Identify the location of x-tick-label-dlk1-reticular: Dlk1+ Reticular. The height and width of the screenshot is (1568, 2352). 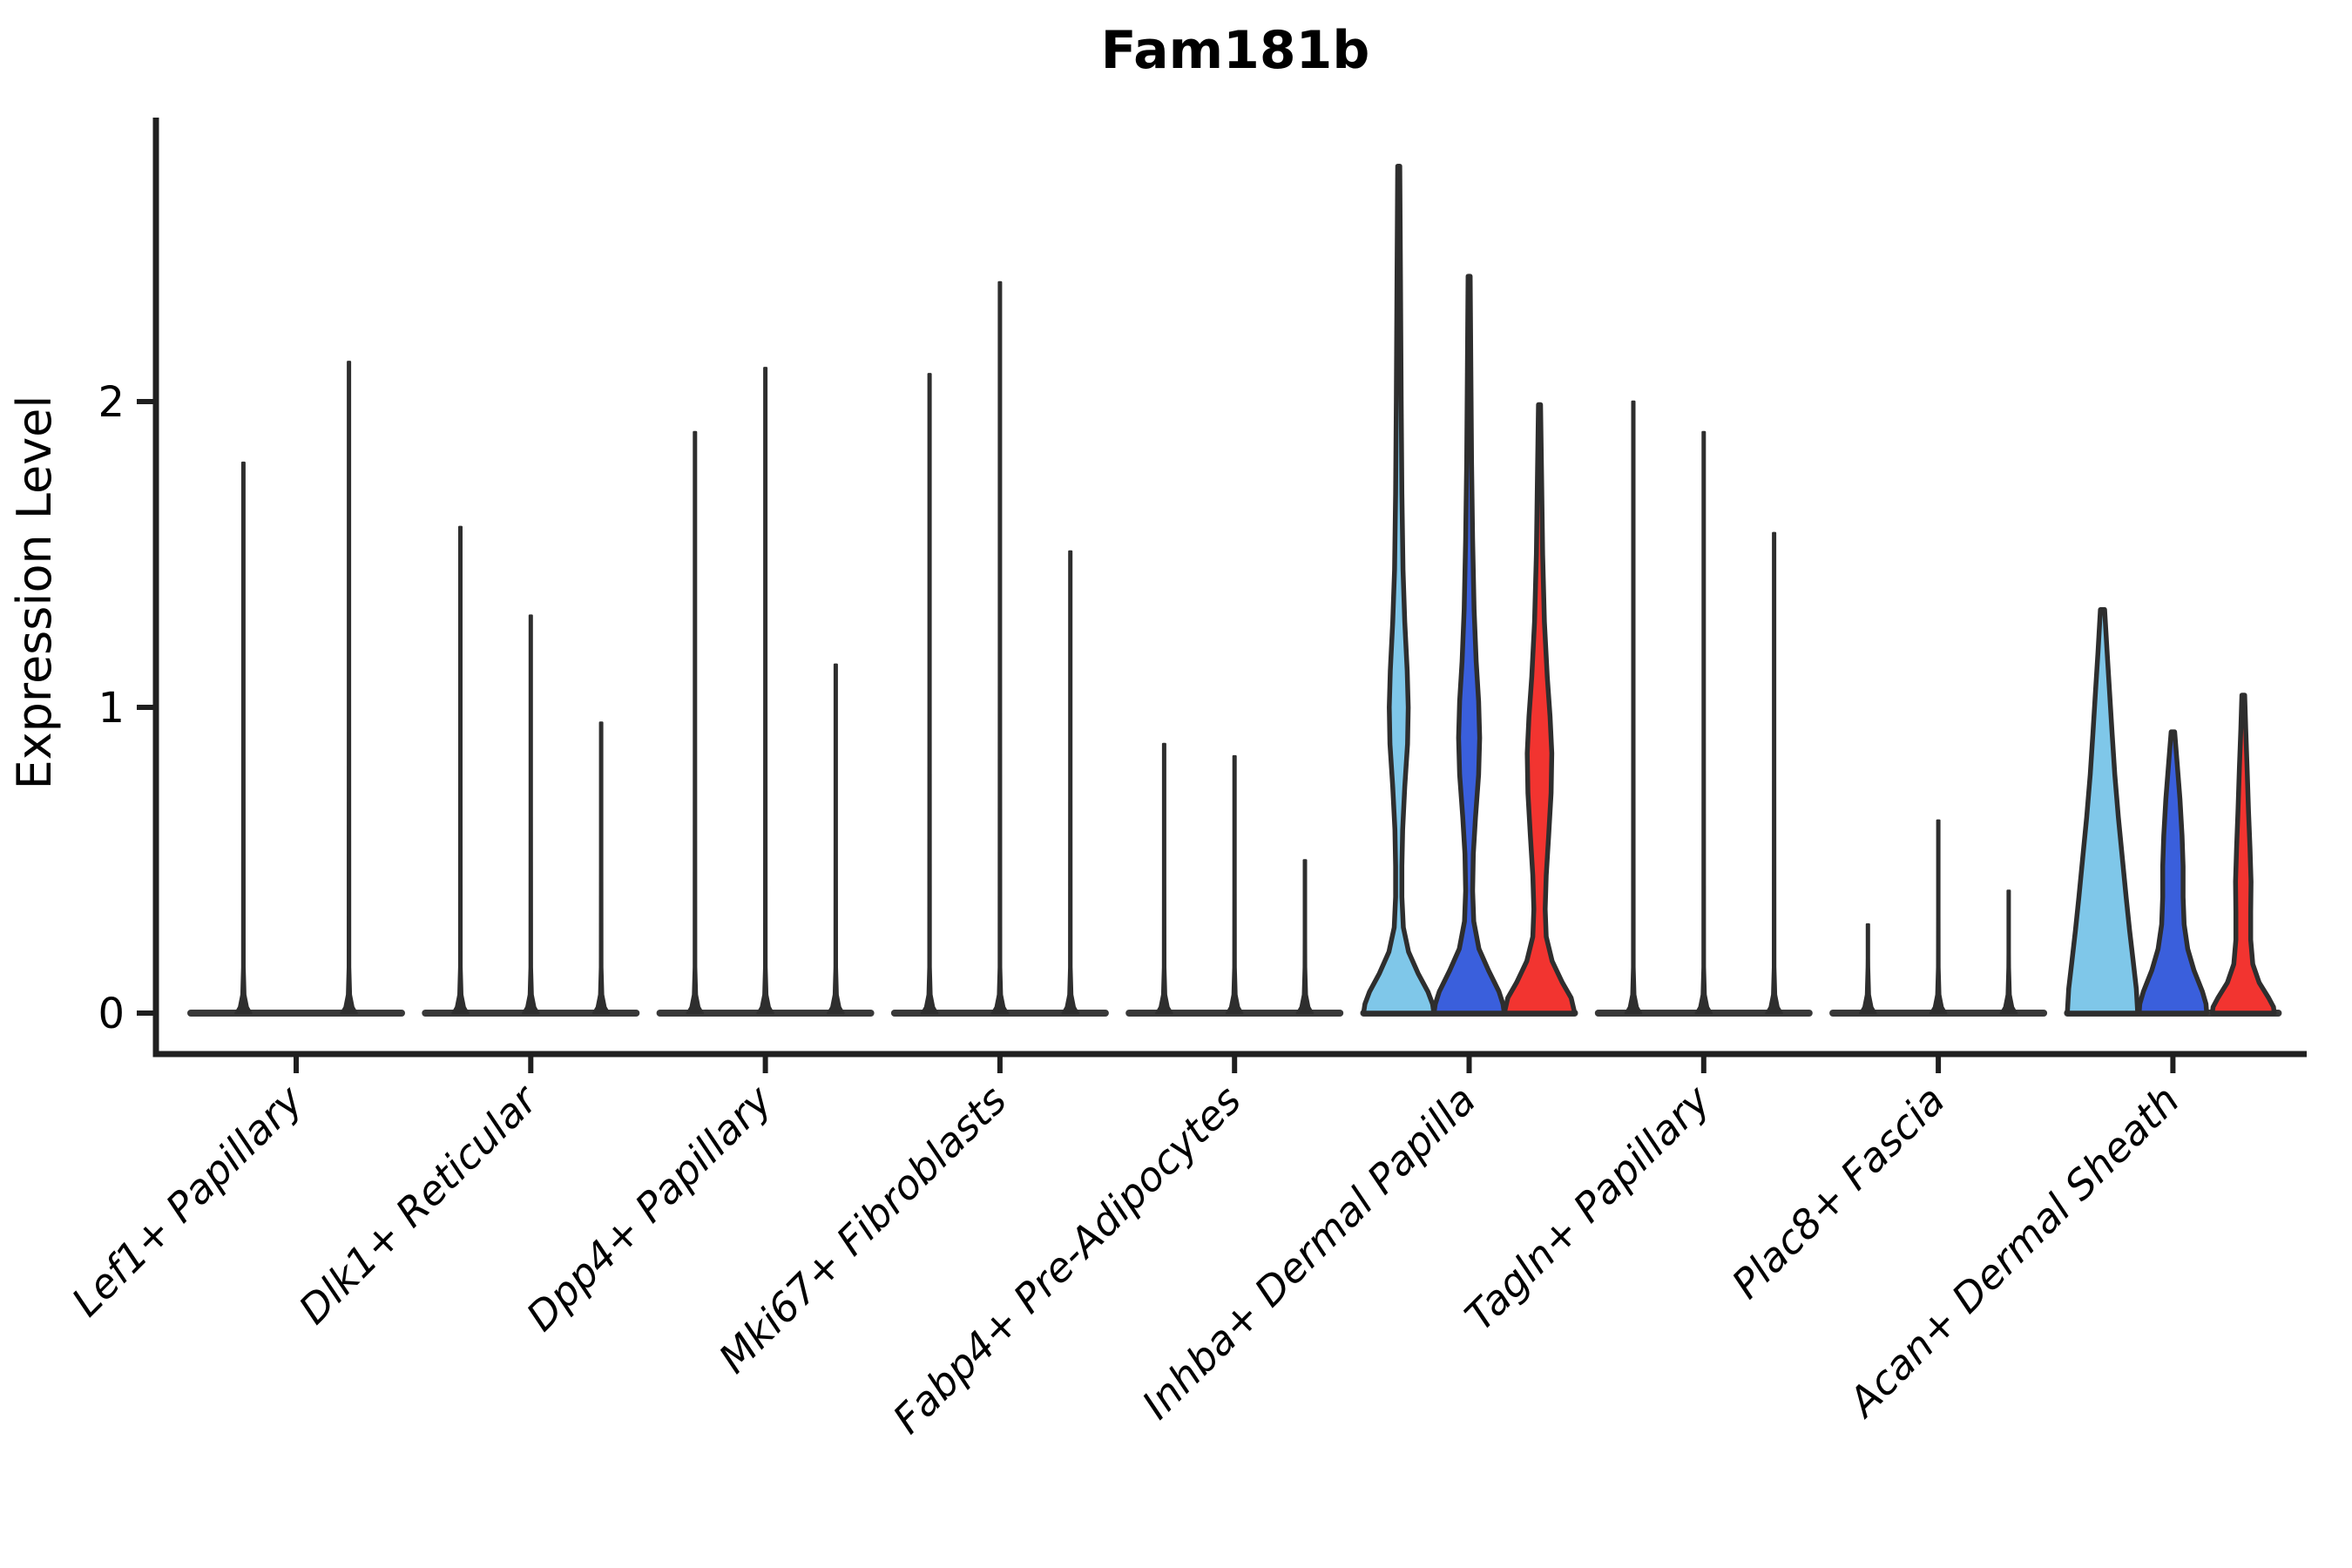
(418, 1203).